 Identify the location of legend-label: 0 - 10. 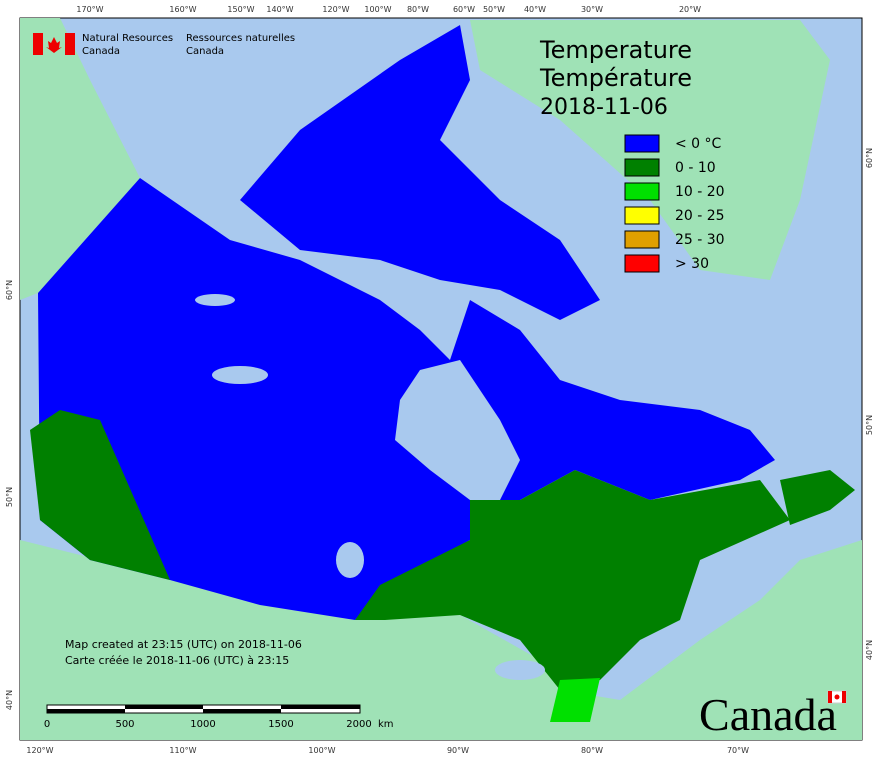
(695, 168).